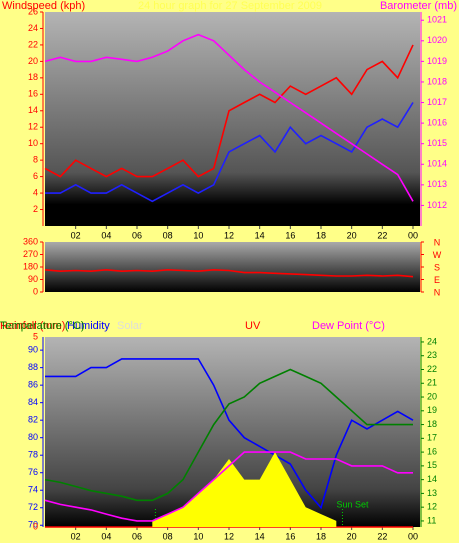  Describe the element at coordinates (432, 369) in the screenshot. I see `y2-tick-label: 22` at that location.